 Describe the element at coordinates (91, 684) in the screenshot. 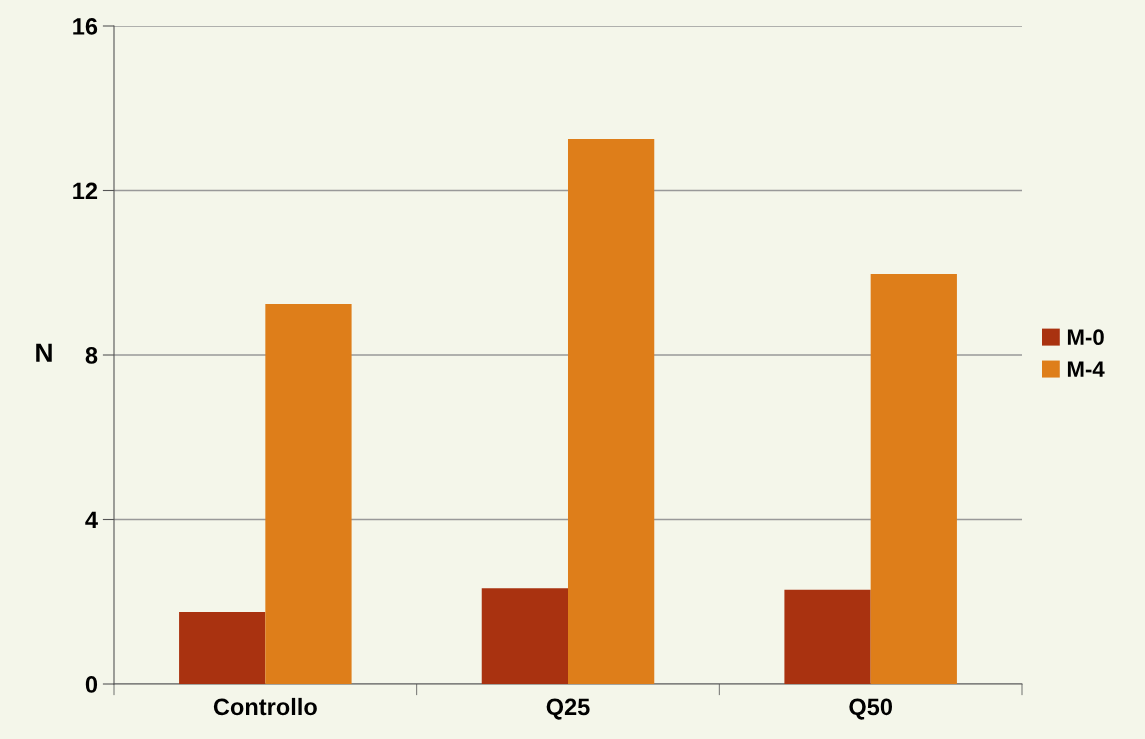

I see `y-tick-label: 0` at that location.